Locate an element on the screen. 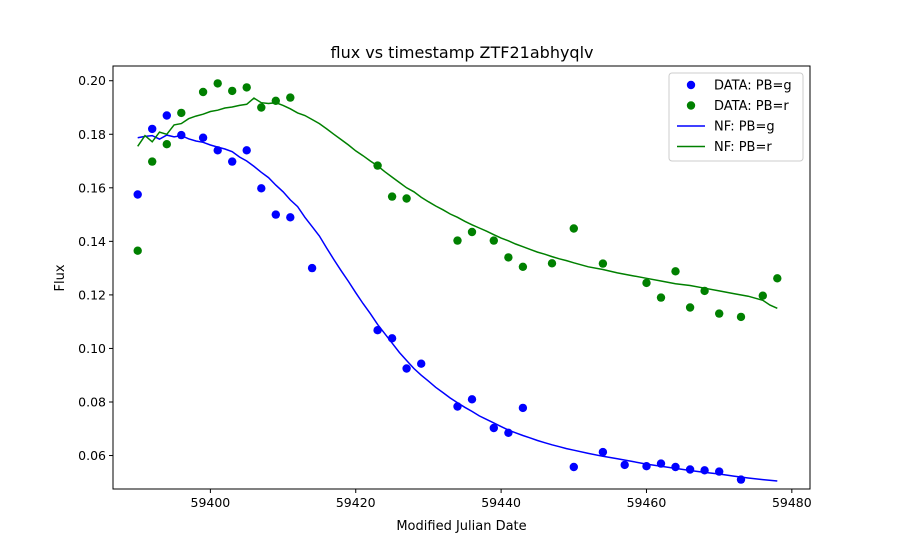 The height and width of the screenshot is (550, 900). y-tick-label: 0.18 is located at coordinates (92, 134).